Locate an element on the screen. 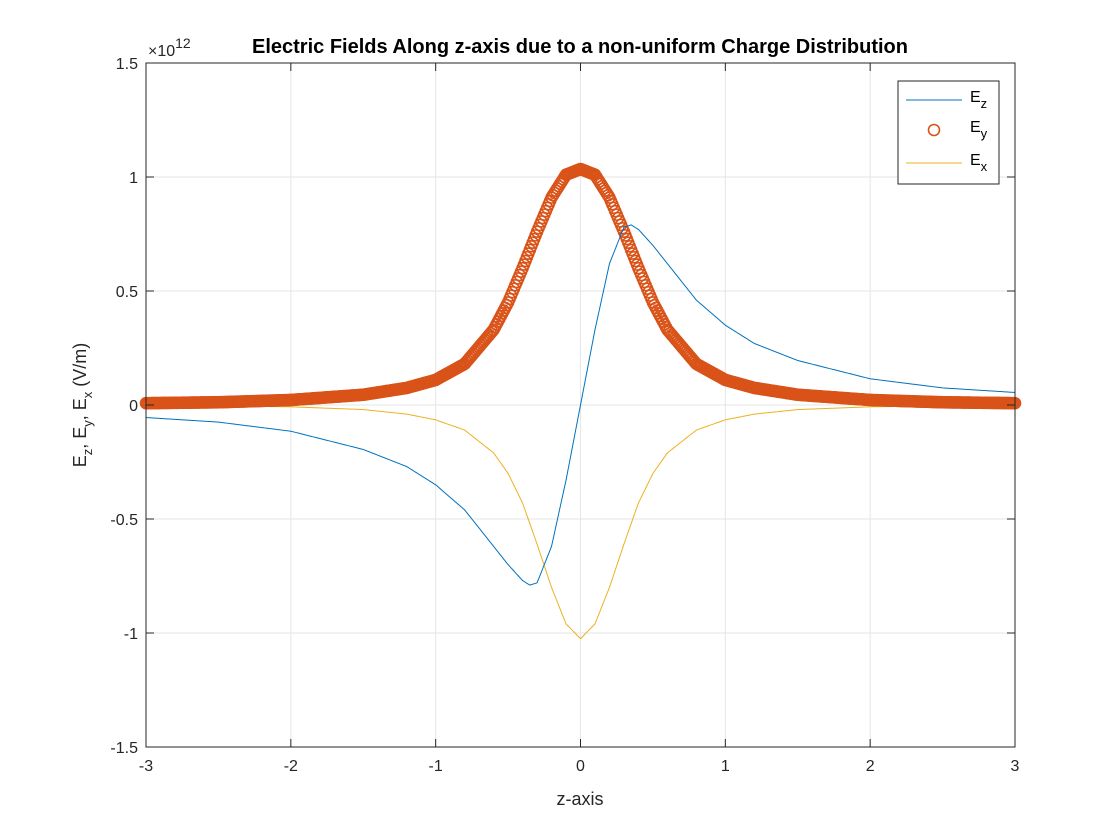 This screenshot has height=840, width=1120. y-axis-label-subscript: y is located at coordinates (87, 423).